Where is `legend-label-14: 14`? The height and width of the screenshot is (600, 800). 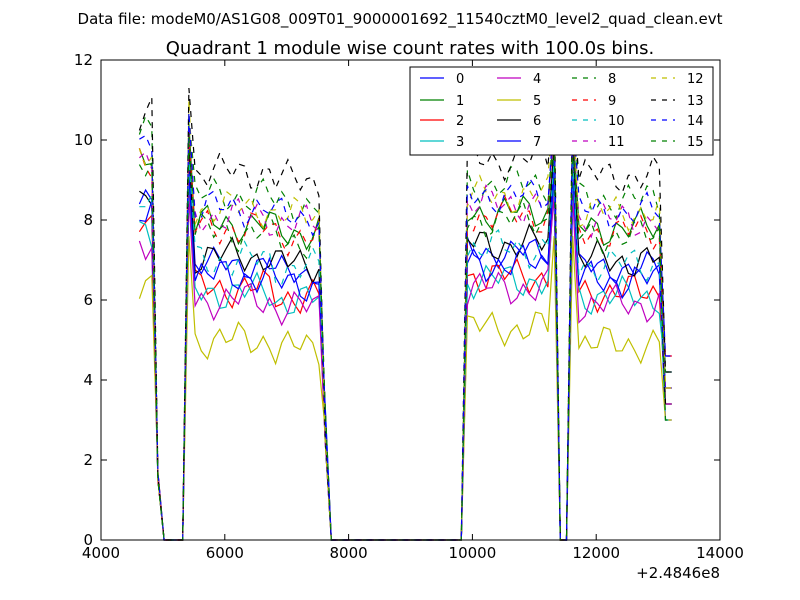
legend-label-14: 14 is located at coordinates (695, 121).